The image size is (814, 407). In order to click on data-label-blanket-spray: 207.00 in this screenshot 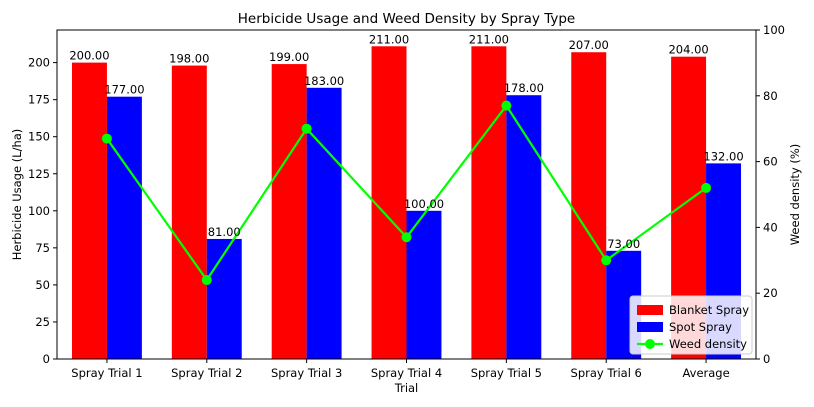, I will do `click(589, 45)`.